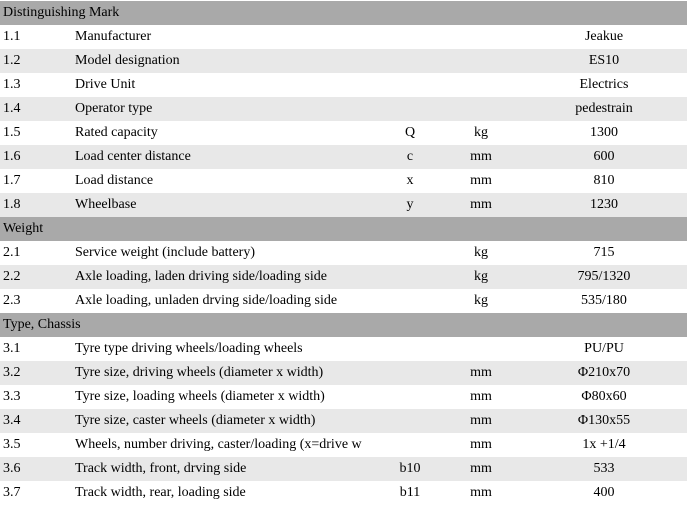 This screenshot has height=505, width=687. Describe the element at coordinates (604, 36) in the screenshot. I see `spec-value: Jeakue` at that location.